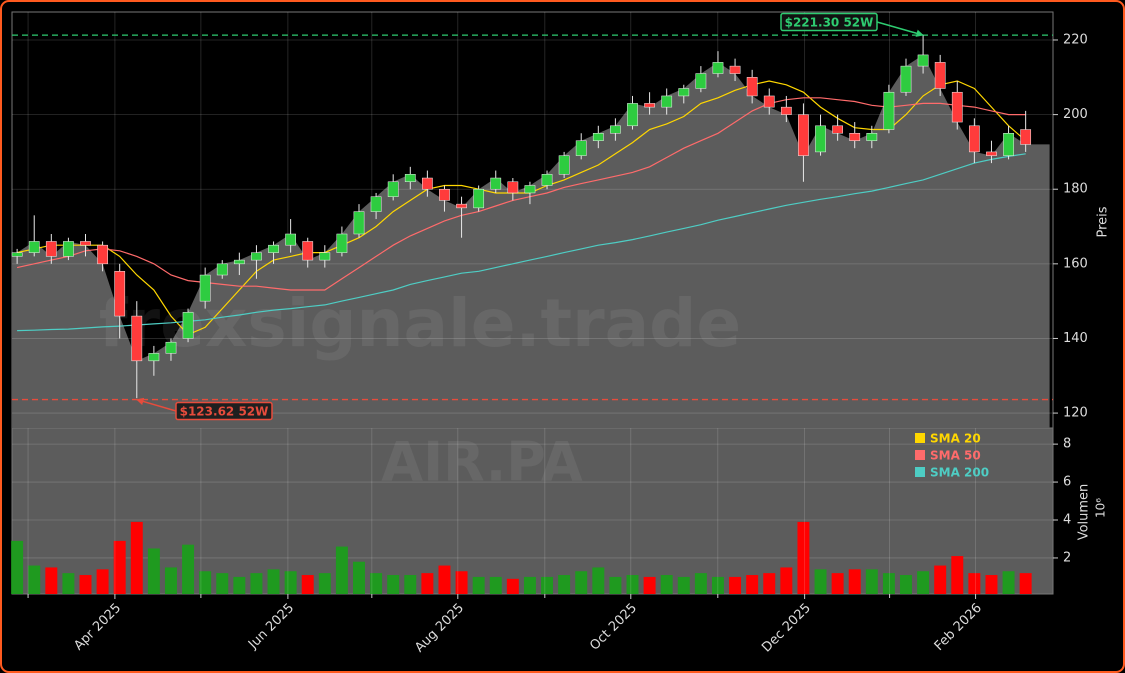 This screenshot has width=1125, height=673. What do you see at coordinates (1075, 338) in the screenshot?
I see `y-tick-label: 140` at bounding box center [1075, 338].